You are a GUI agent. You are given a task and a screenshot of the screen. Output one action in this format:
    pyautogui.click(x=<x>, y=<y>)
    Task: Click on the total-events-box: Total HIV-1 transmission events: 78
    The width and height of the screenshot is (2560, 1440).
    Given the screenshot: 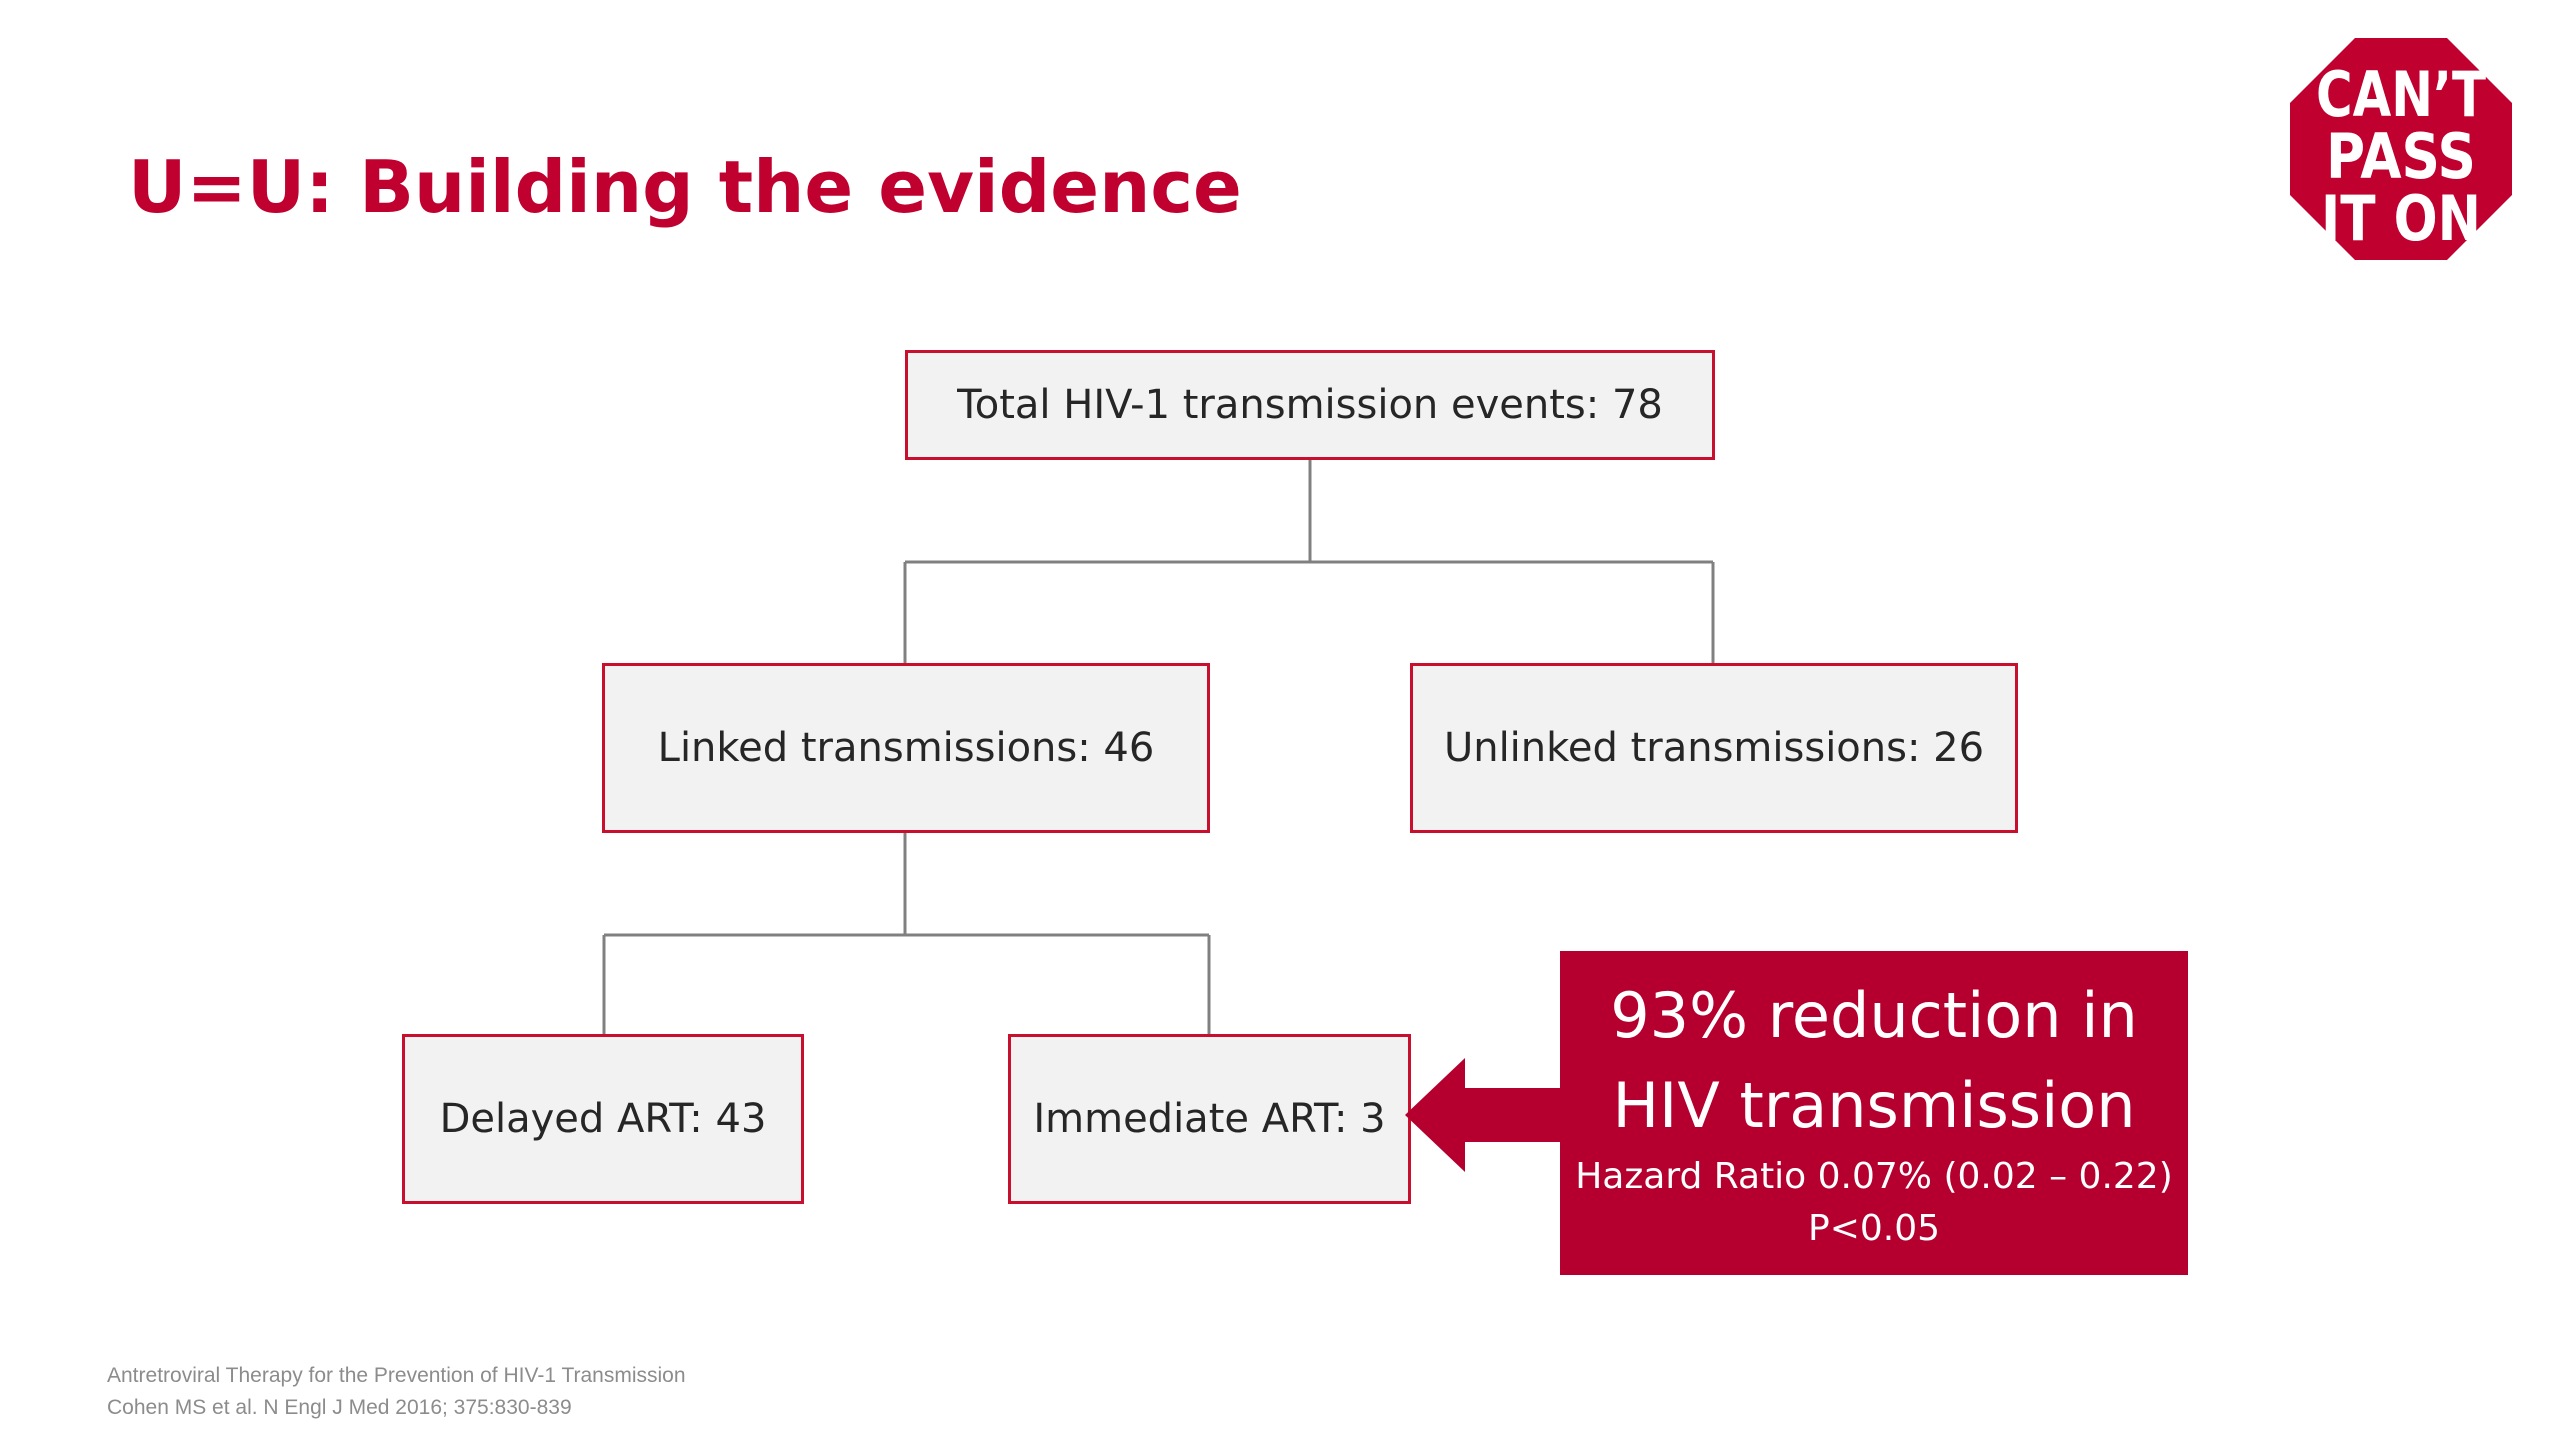 What is the action you would take?
    pyautogui.click(x=1310, y=405)
    